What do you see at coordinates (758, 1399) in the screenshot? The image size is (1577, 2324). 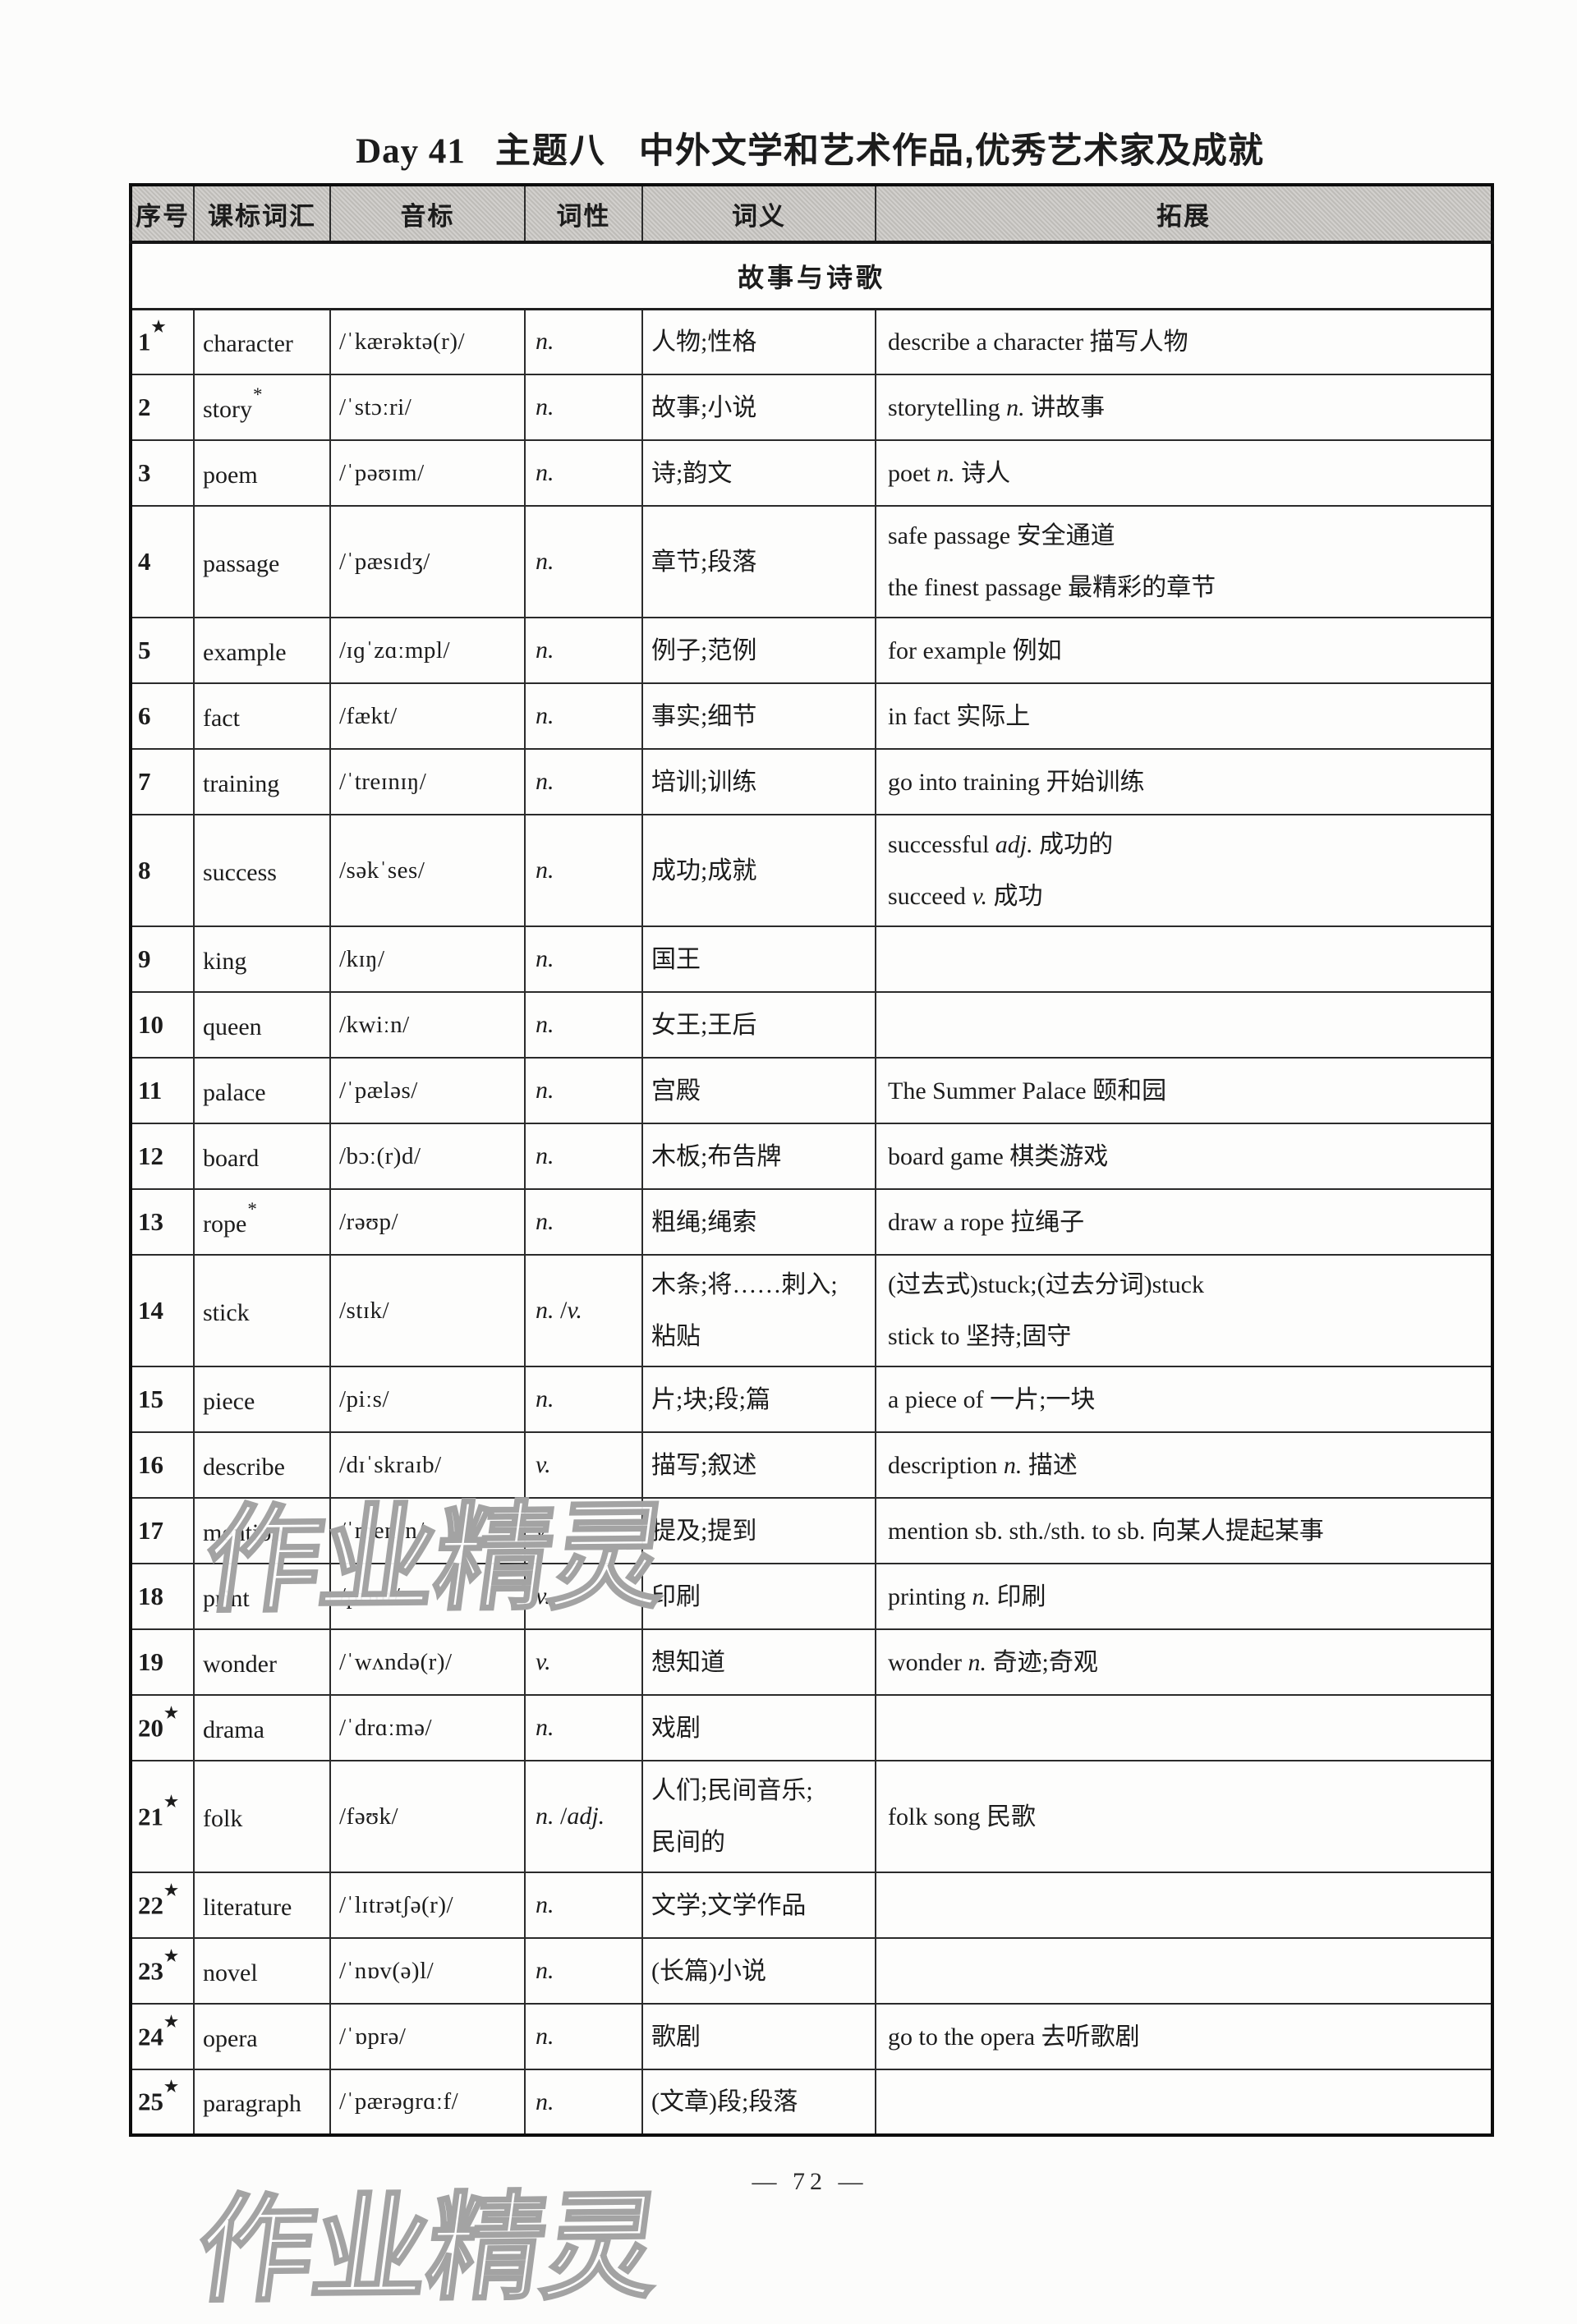 I see `meaning: 片;块;段;篇` at bounding box center [758, 1399].